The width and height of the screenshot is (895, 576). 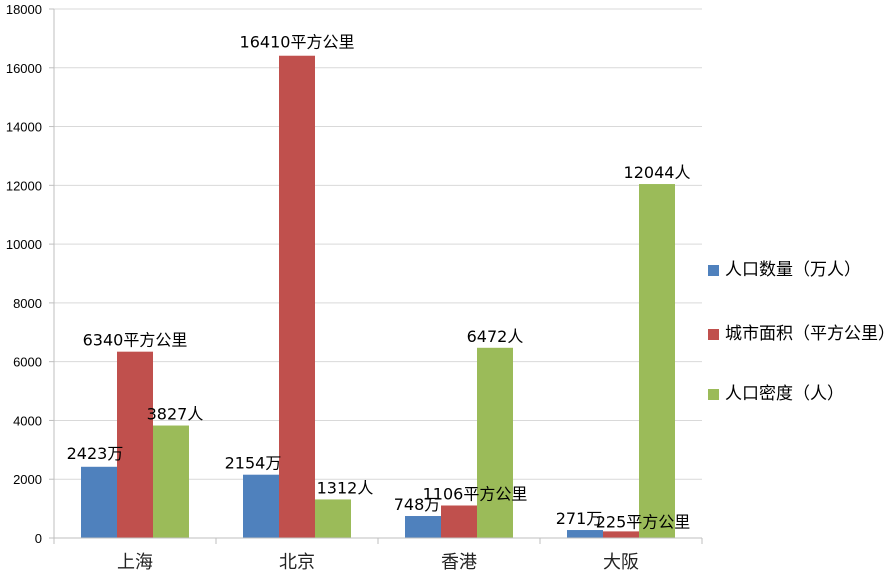 I want to click on legend-item-population: 人口数量（万人）, so click(x=800, y=270).